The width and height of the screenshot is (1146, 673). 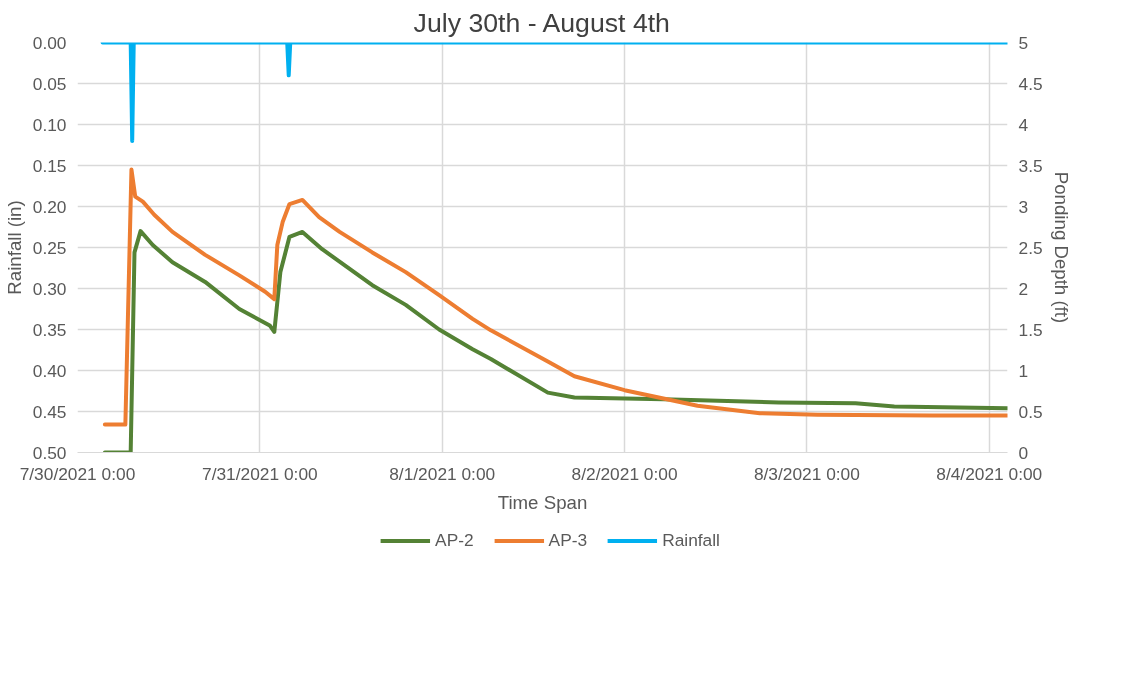 I want to click on x-tick-label: 8/4/2021 0:00, so click(x=989, y=473).